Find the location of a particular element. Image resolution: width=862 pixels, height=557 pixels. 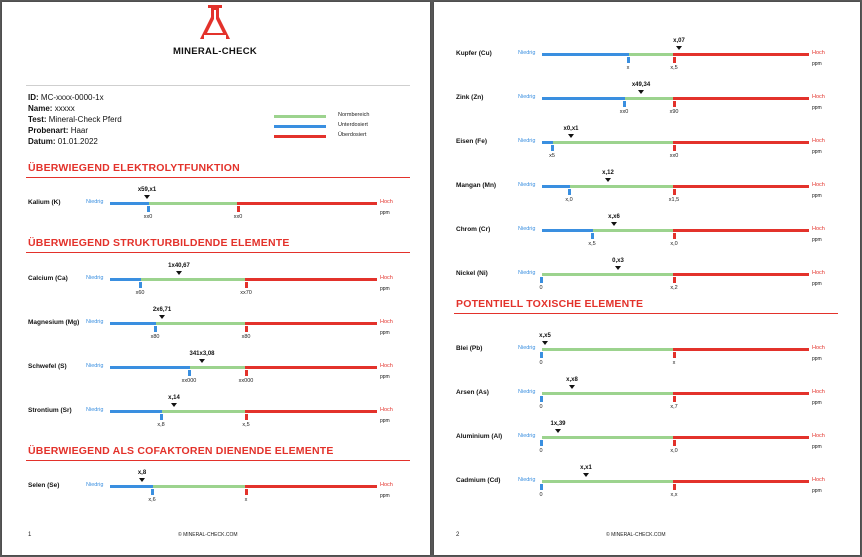

upper-limit-label: x,2 is located at coordinates (674, 288).